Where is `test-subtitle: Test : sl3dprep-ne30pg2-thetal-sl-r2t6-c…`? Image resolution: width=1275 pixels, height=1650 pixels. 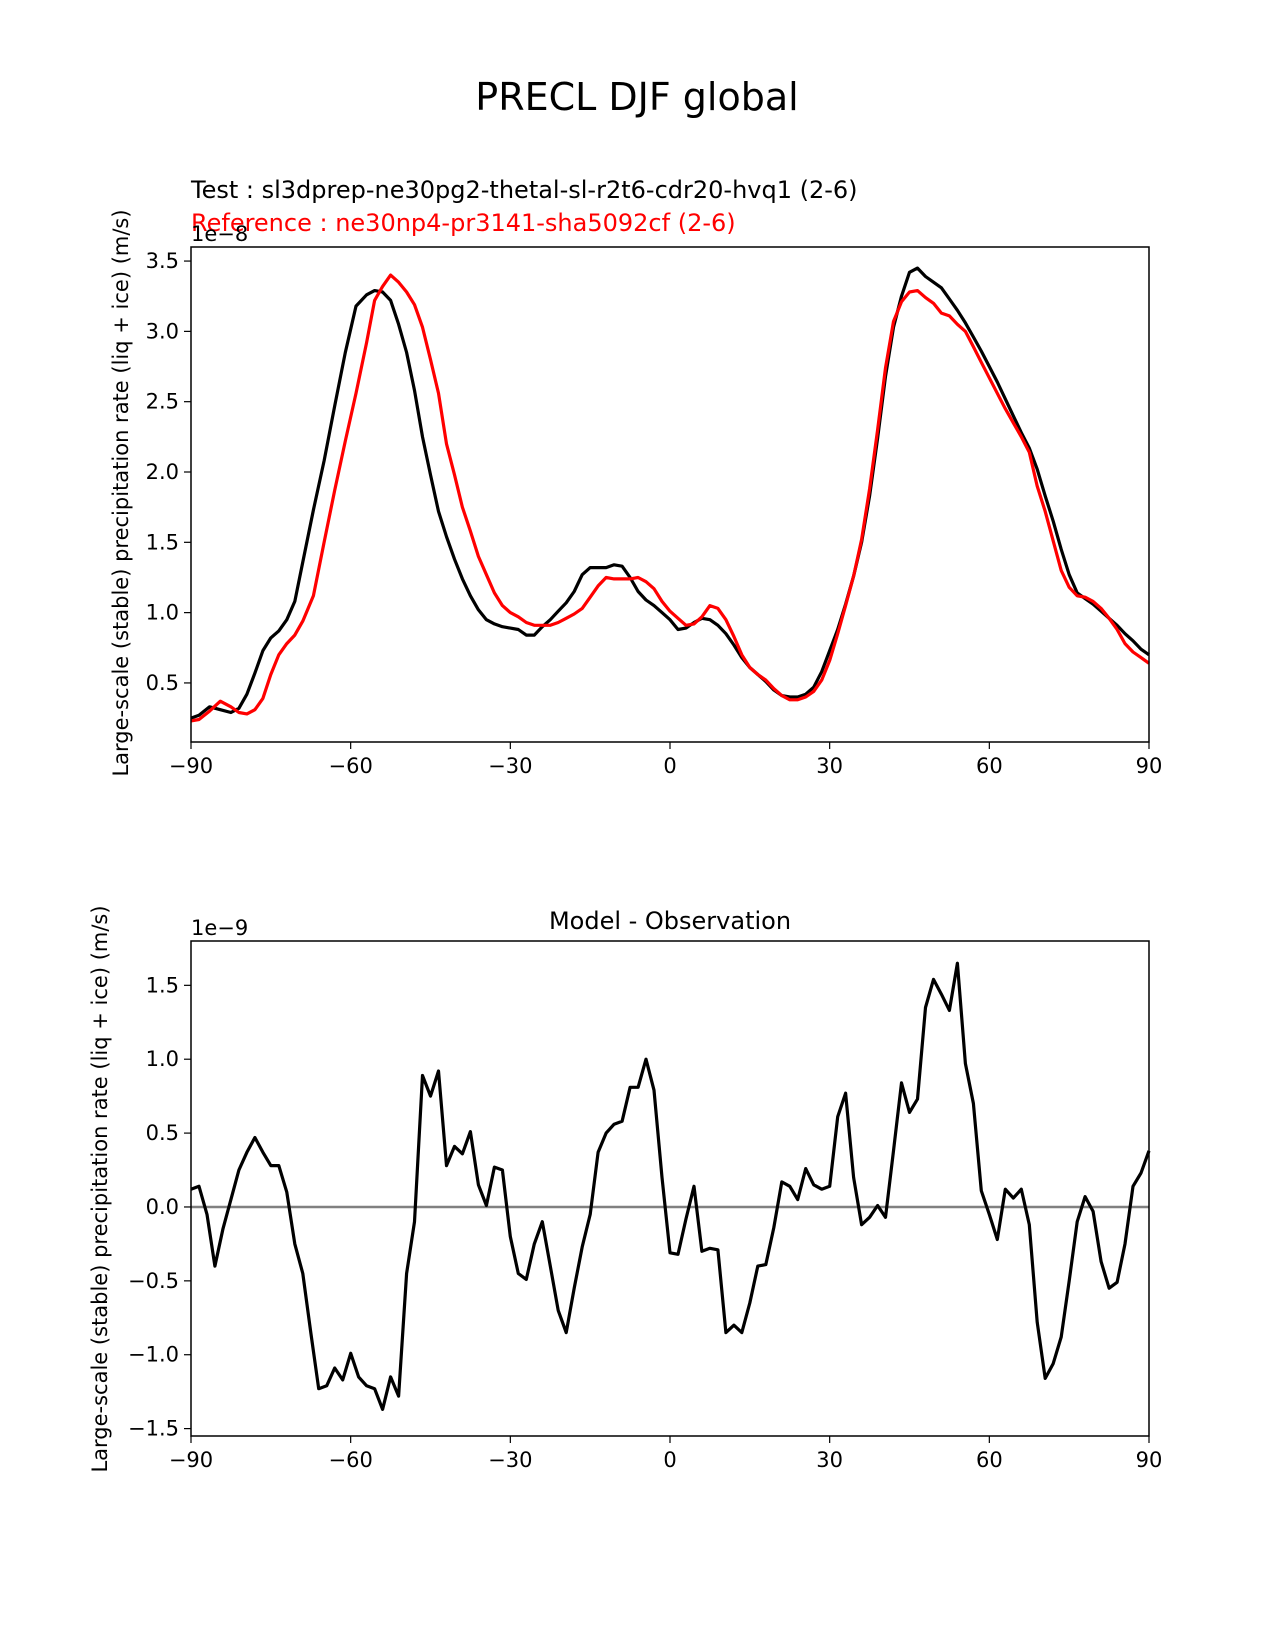 test-subtitle: Test : sl3dprep-ne30pg2-thetal-sl-r2t6-c… is located at coordinates (524, 190).